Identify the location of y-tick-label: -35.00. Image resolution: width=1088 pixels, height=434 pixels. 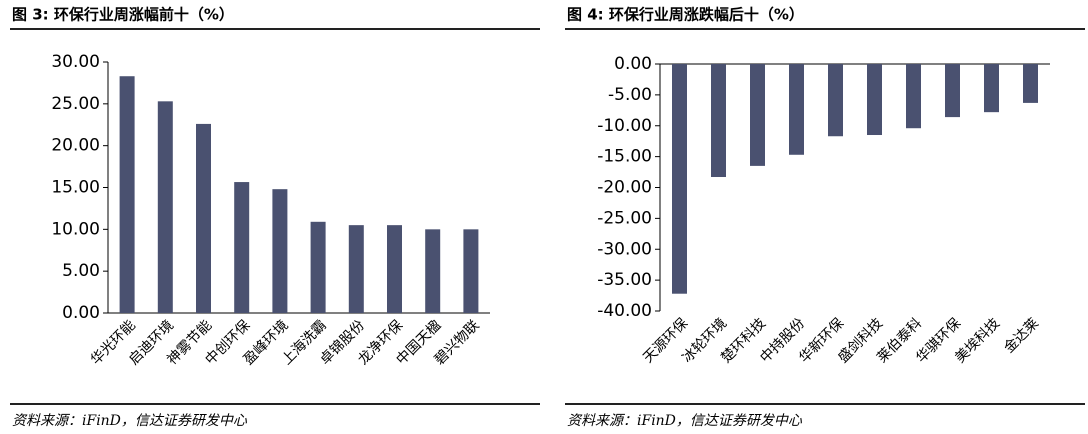
(624, 280).